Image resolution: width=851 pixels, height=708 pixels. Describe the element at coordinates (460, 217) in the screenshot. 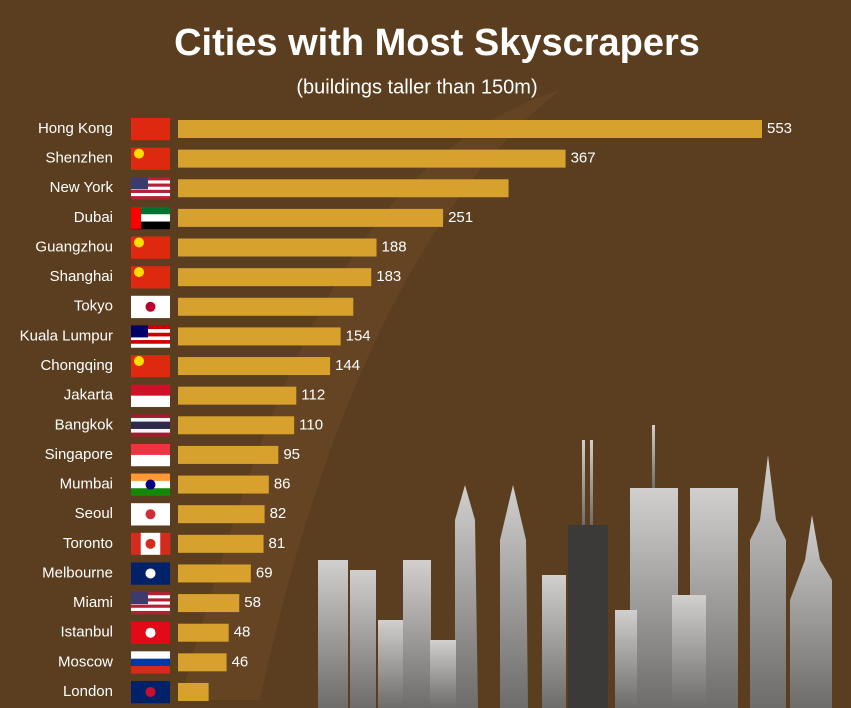

I see `value-label: 251` at that location.